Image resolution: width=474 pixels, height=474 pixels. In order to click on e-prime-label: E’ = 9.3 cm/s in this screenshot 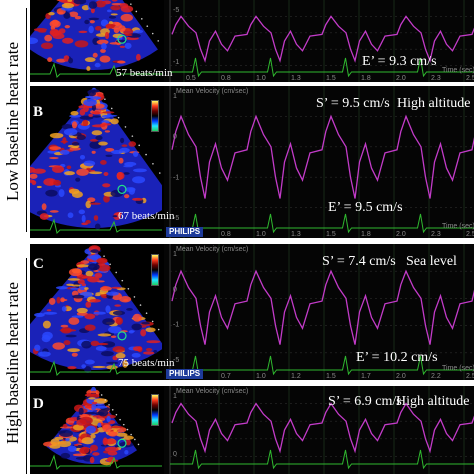, I will do `click(399, 61)`.